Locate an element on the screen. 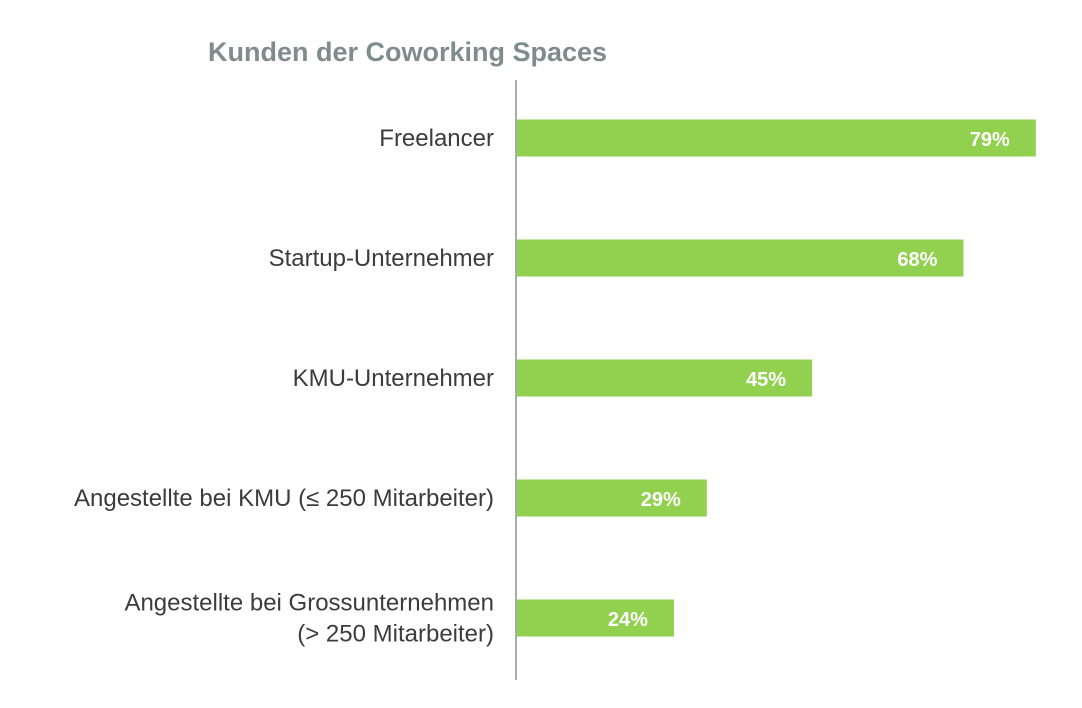 This screenshot has height=708, width=1082. category-label: KMU-Unternehmer is located at coordinates (393, 378).